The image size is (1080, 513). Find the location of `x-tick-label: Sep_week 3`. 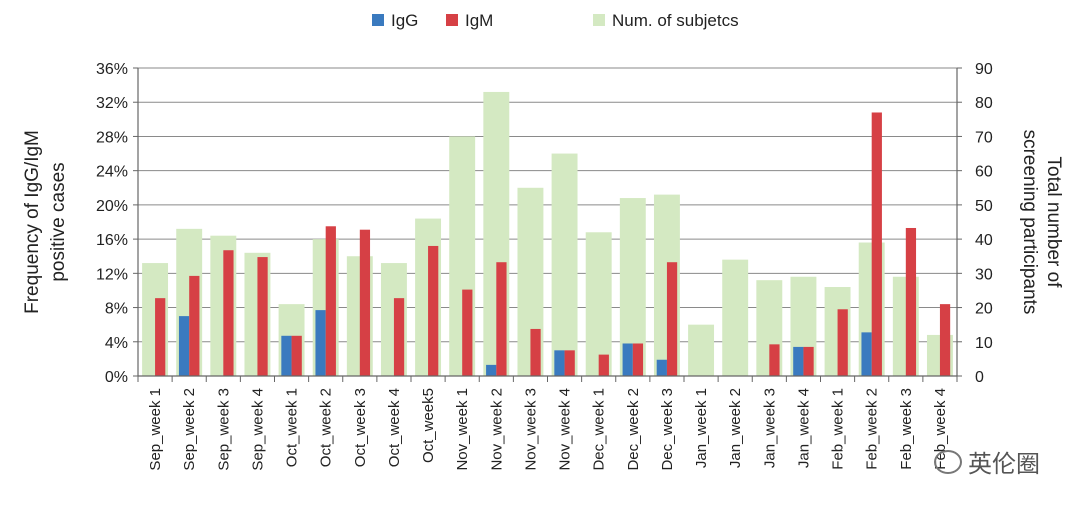

x-tick-label: Sep_week 3 is located at coordinates (223, 429).